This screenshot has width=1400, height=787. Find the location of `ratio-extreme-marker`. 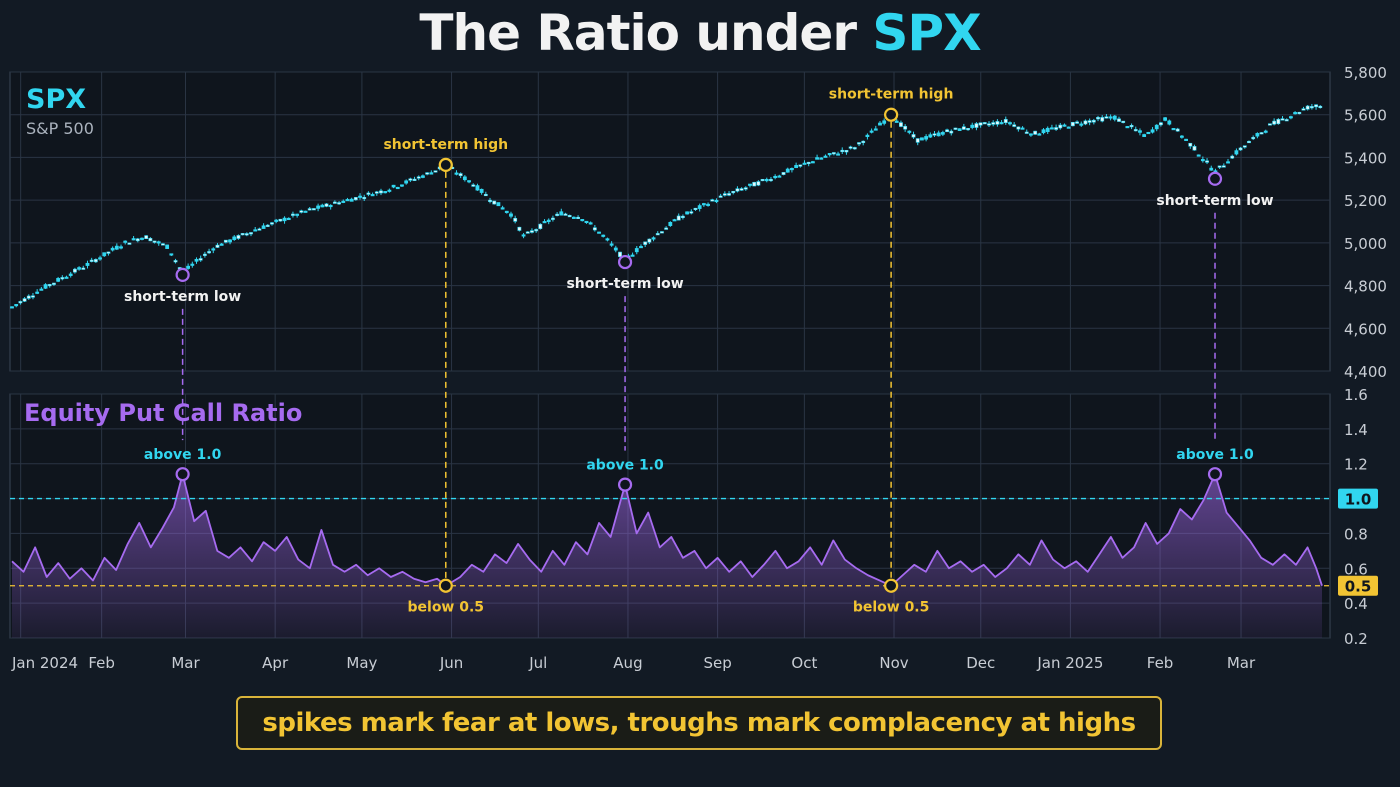

ratio-extreme-marker is located at coordinates (625, 484).